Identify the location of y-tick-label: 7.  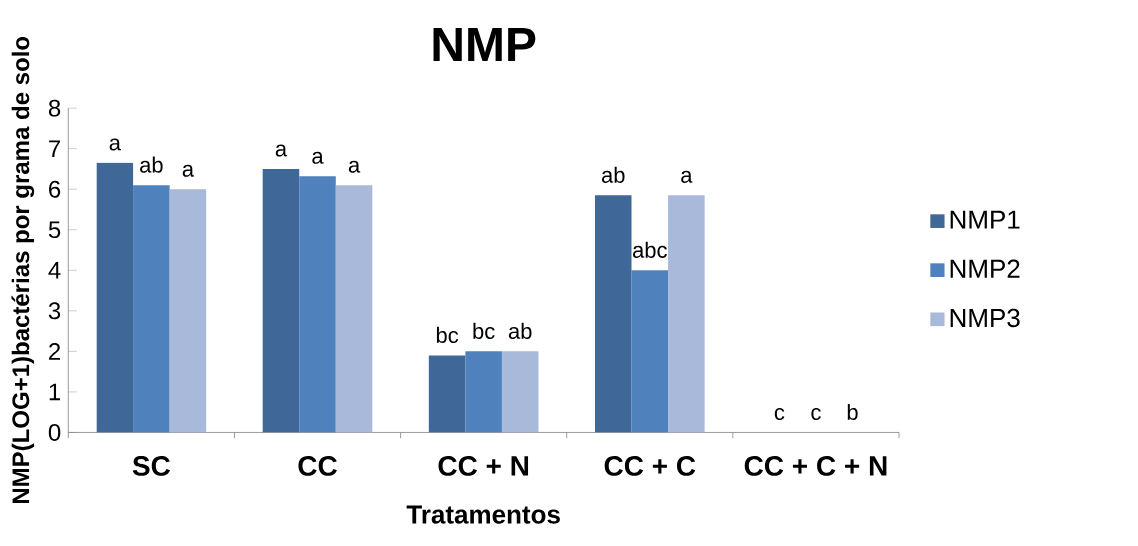
(55, 148).